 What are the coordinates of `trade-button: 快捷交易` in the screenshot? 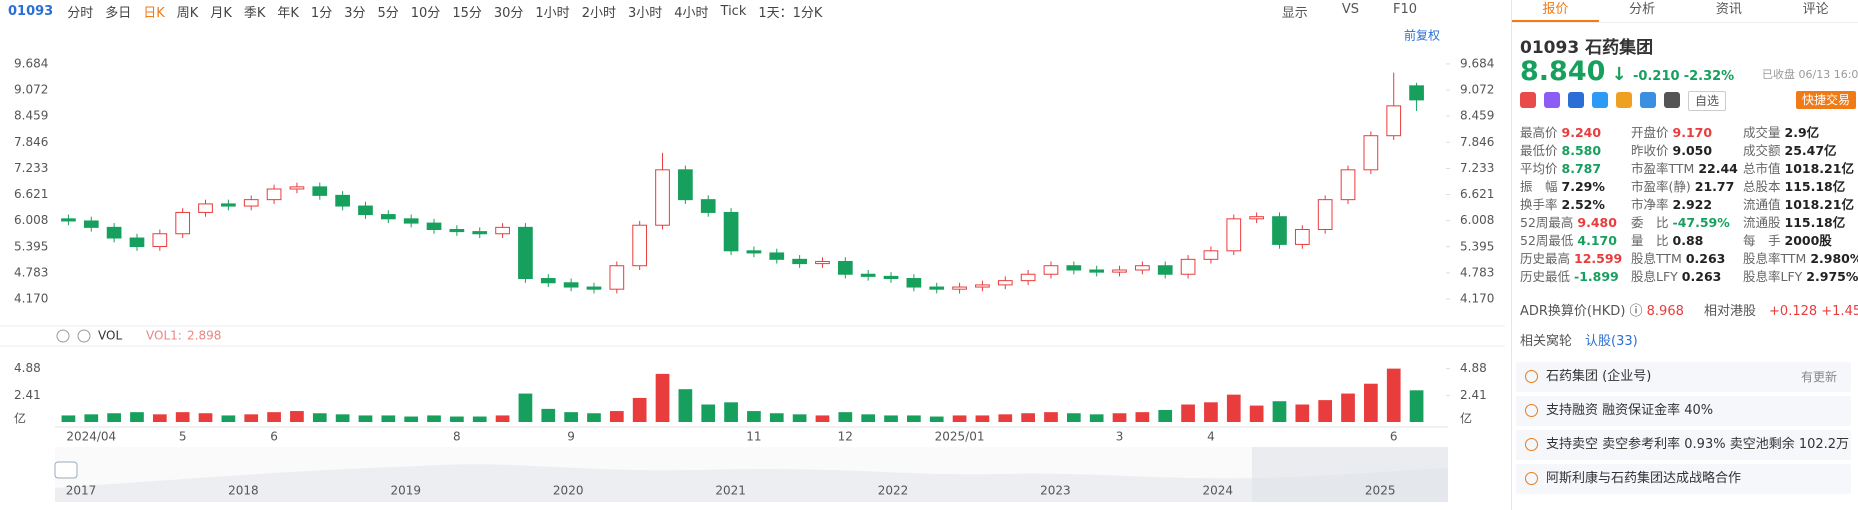 It's located at (1826, 100).